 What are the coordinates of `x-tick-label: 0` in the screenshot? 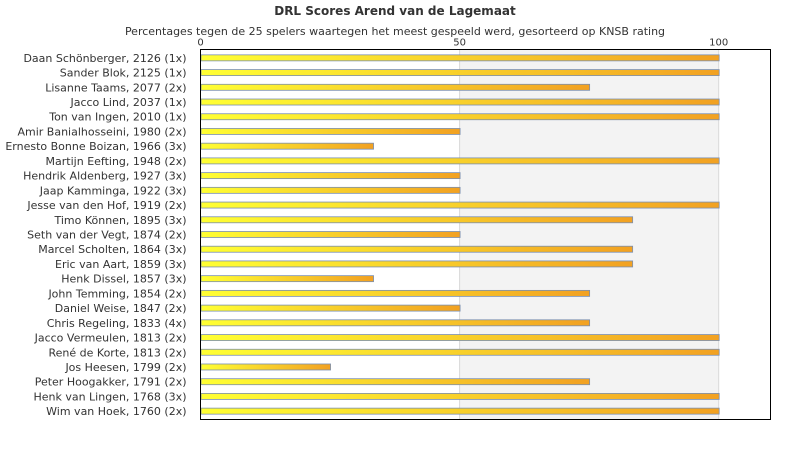 It's located at (200, 43).